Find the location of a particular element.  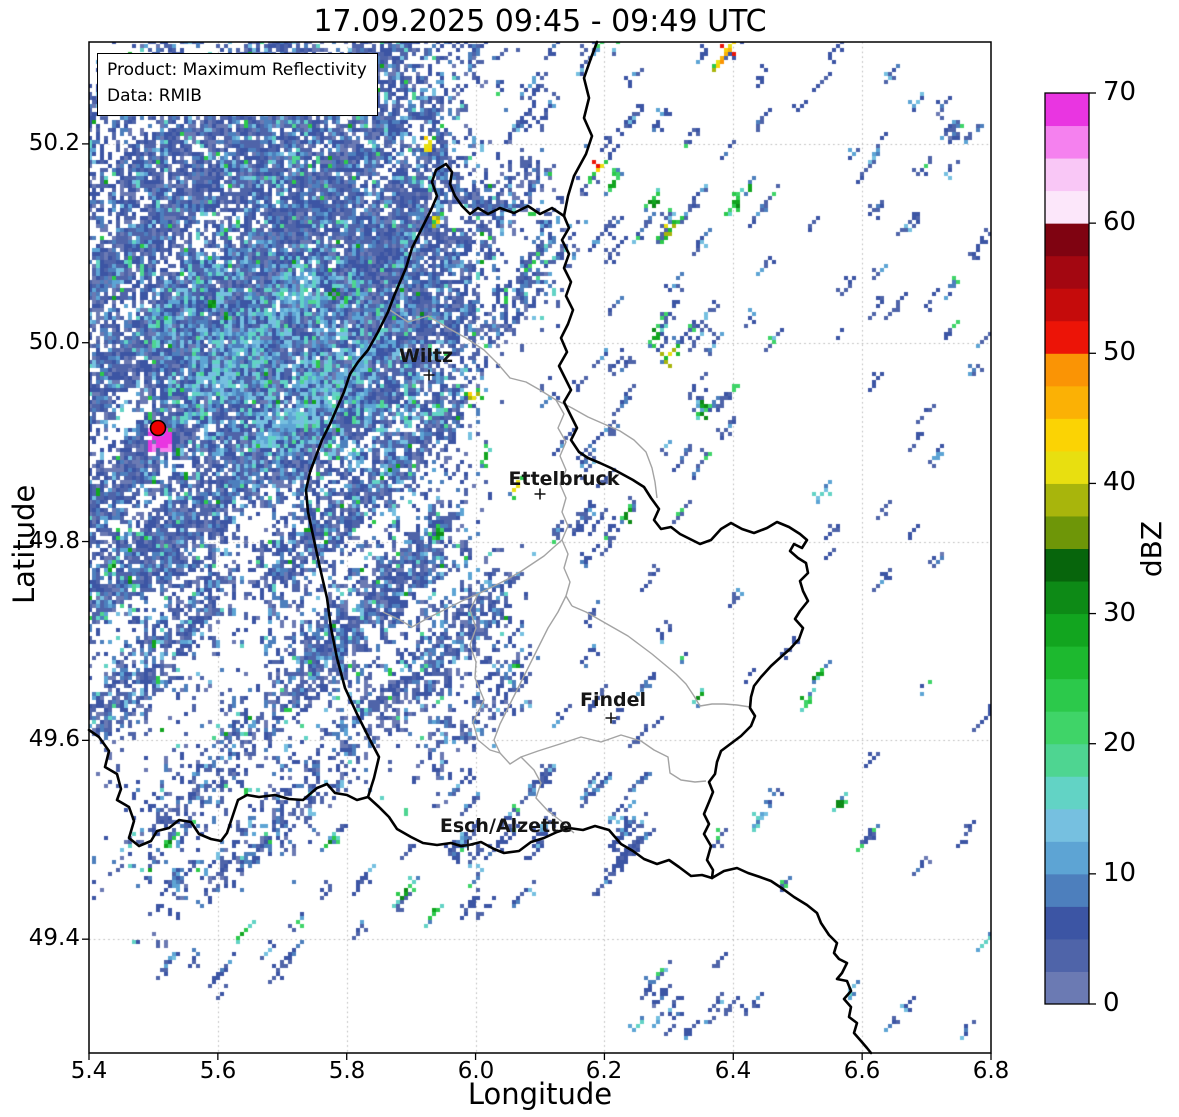

y-tick-label-49.8: 49.8 is located at coordinates (54, 541).